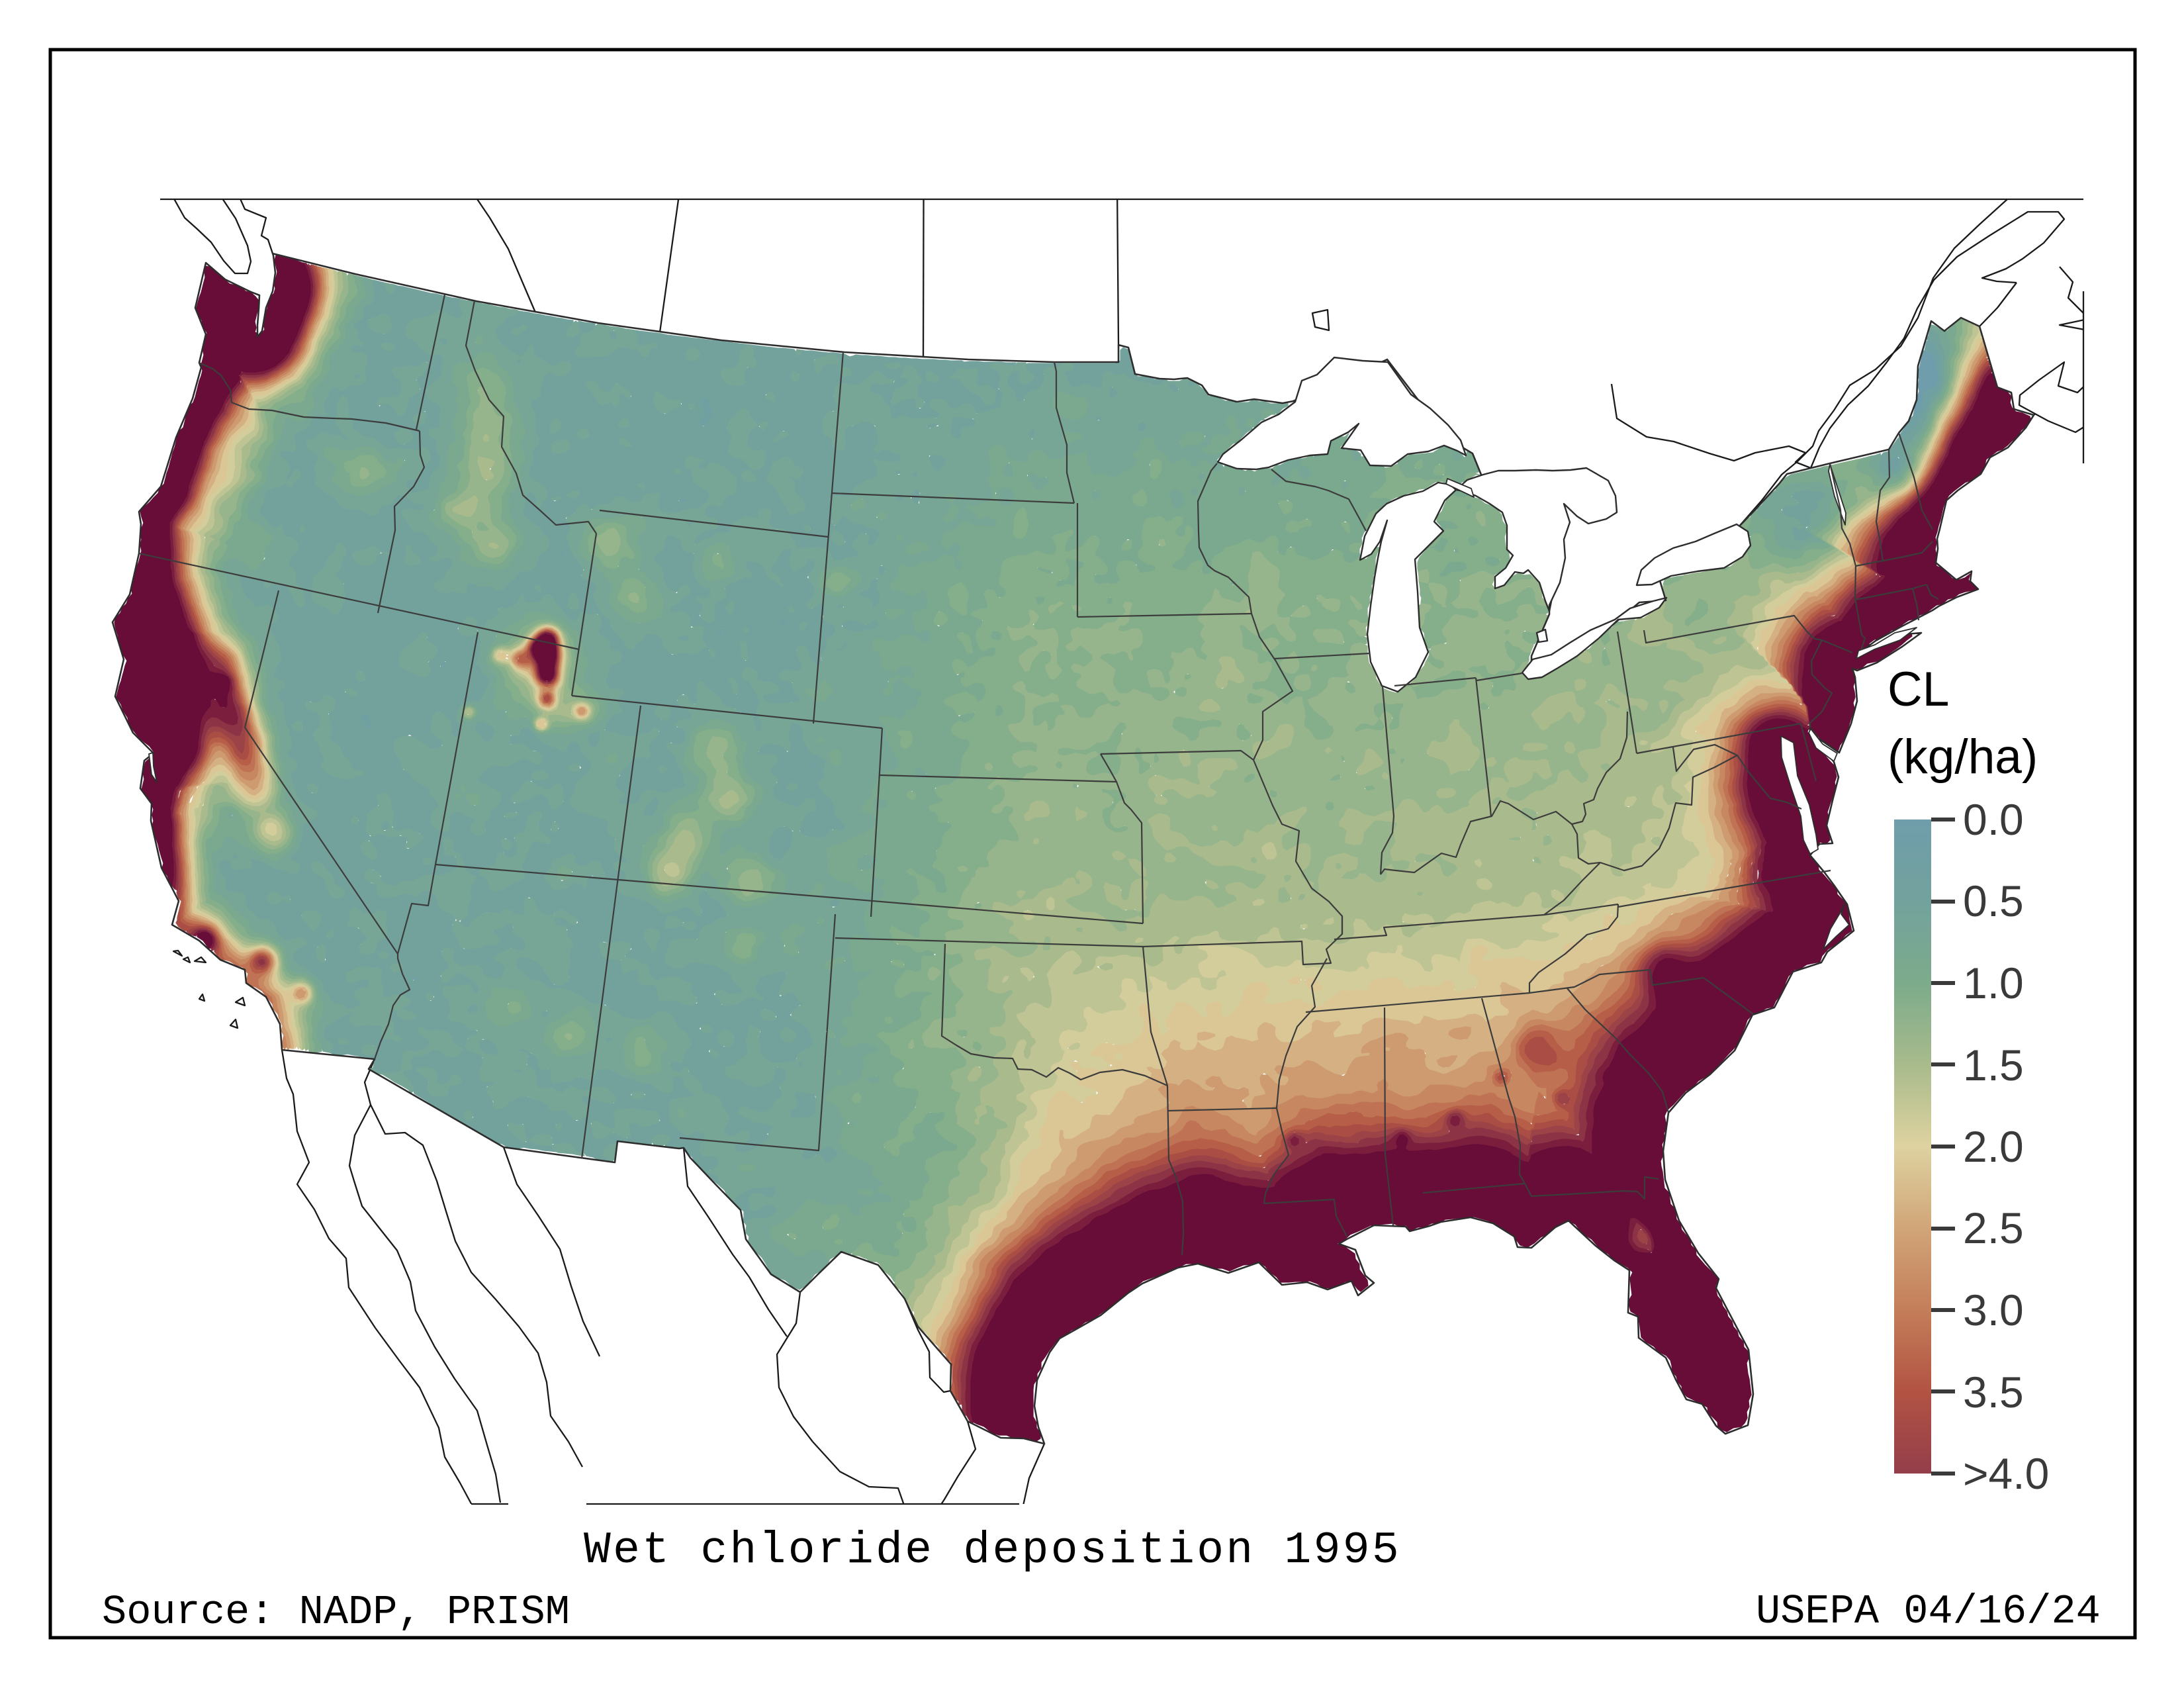 This screenshot has height=1688, width=2184. Describe the element at coordinates (1928, 1611) in the screenshot. I see `svg-text: USEPA 04/16/24` at that location.